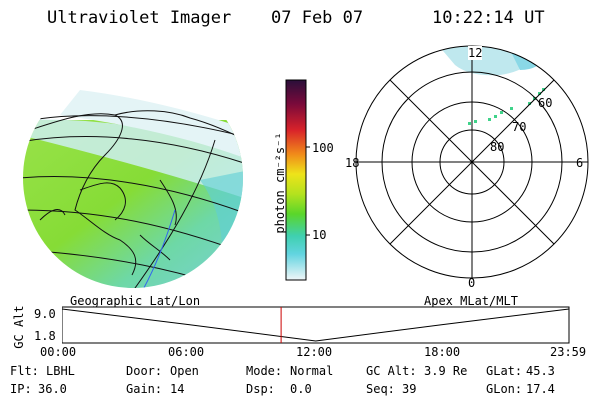 The width and height of the screenshot is (600, 400). What do you see at coordinates (568, 352) in the screenshot?
I see `xtick-2359: 23:59` at bounding box center [568, 352].